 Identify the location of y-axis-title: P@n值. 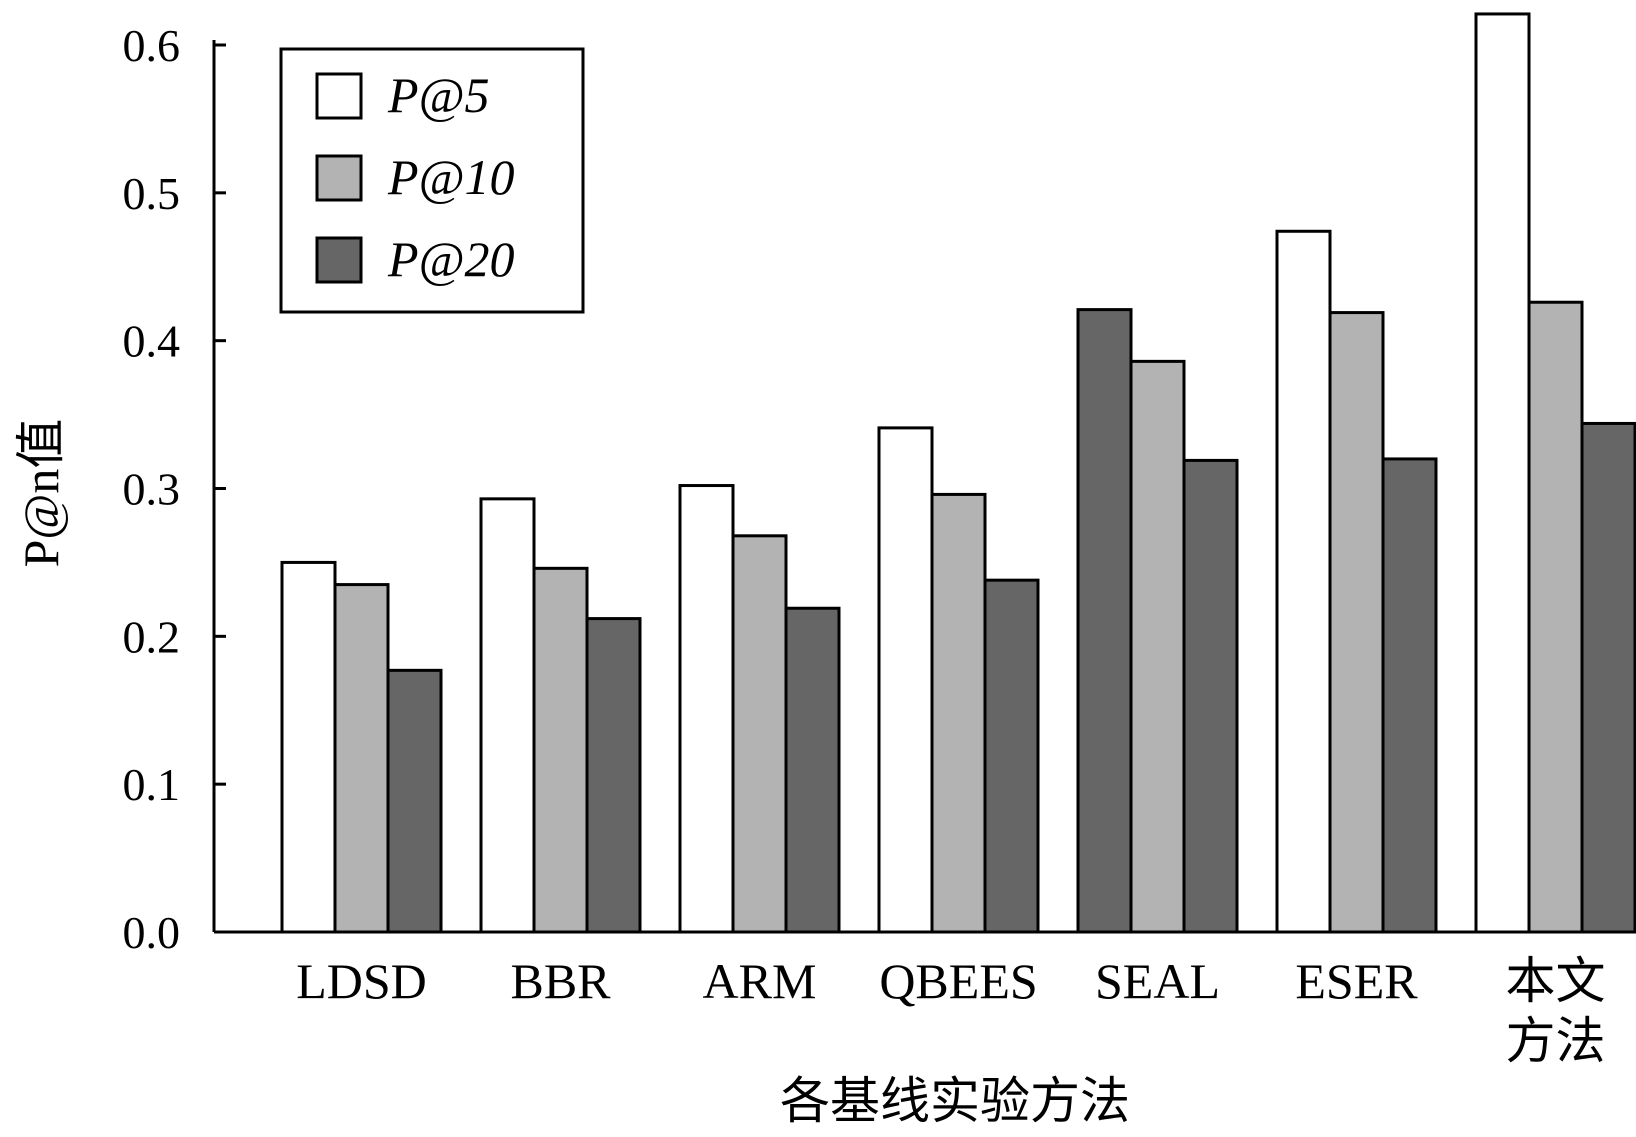
(41, 493).